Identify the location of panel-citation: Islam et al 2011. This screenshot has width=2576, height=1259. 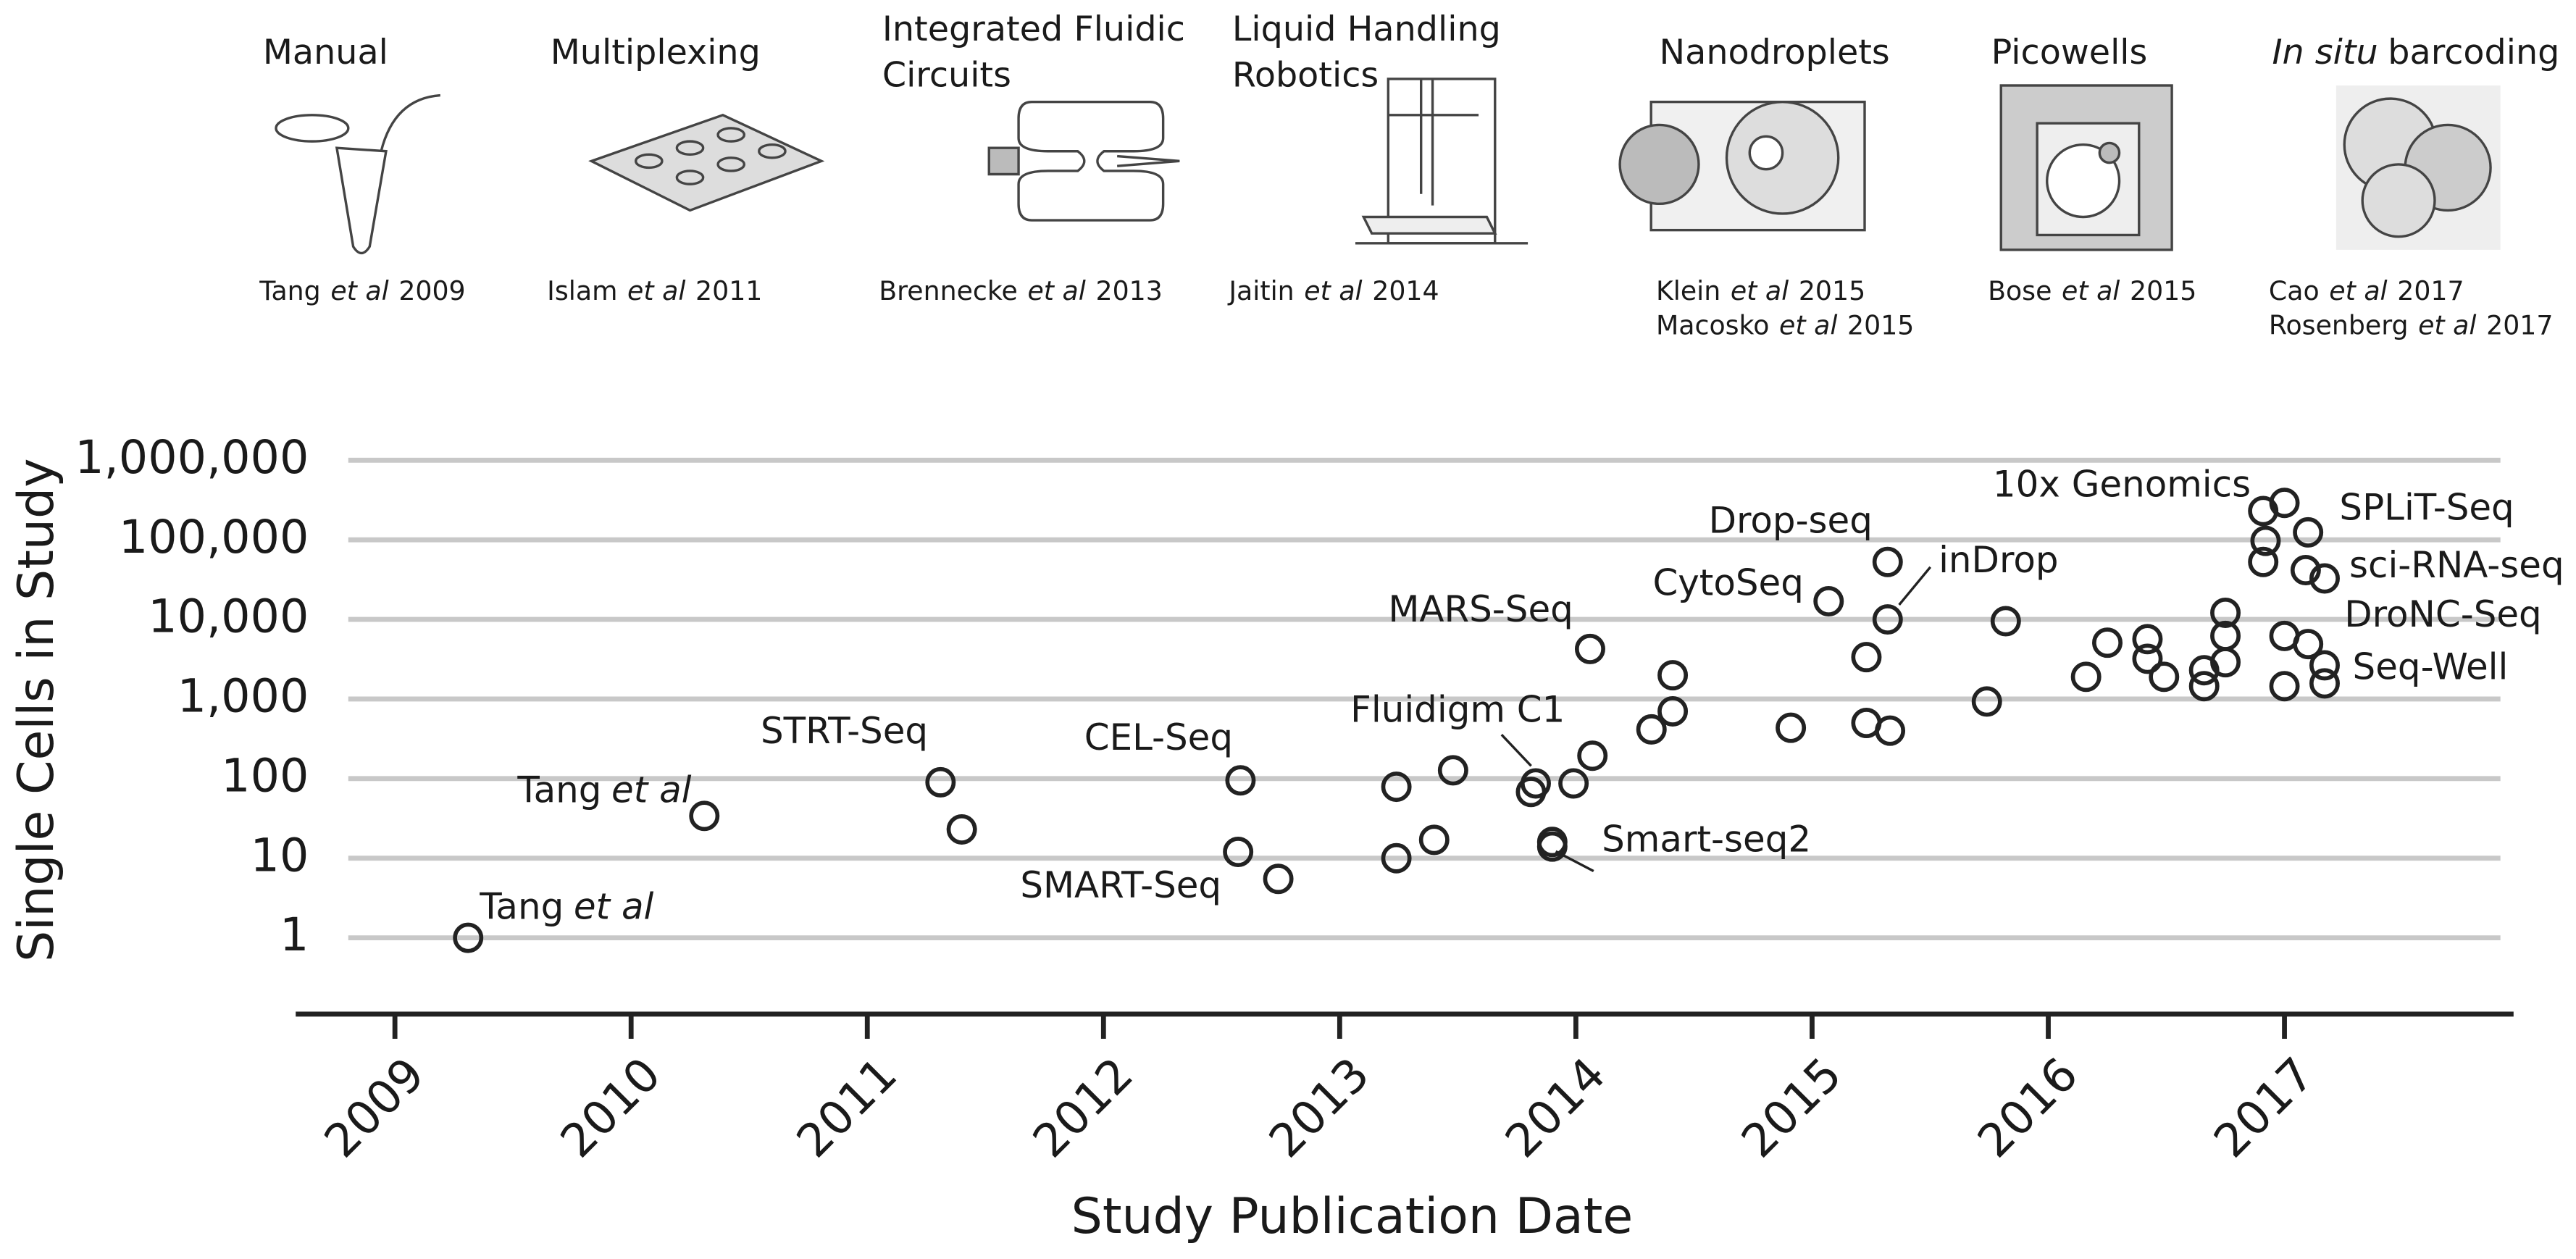
(654, 290).